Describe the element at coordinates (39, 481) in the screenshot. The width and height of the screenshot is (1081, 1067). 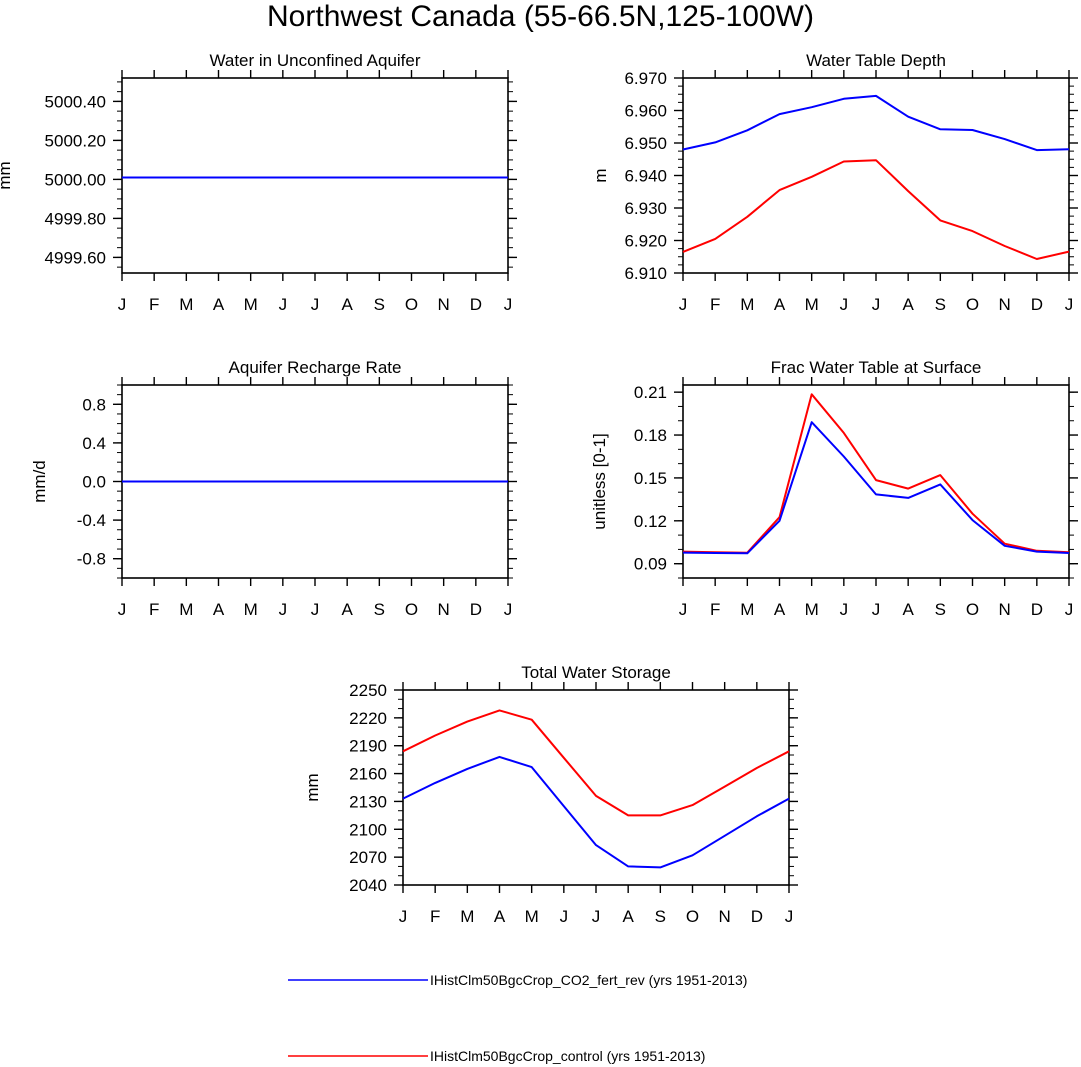
I see `y-axis-label: mm/d` at that location.